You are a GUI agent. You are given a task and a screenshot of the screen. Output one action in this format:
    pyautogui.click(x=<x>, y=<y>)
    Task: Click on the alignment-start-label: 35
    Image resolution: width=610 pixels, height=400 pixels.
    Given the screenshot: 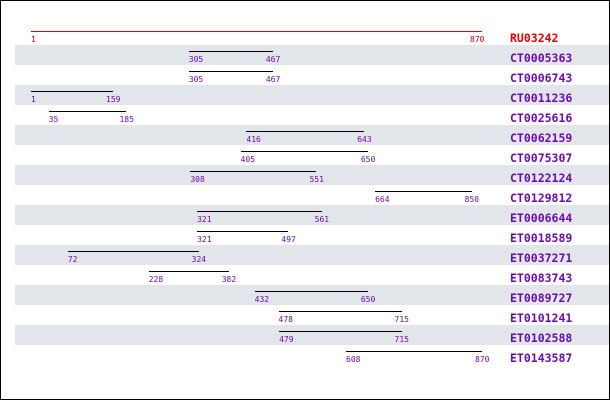 What is the action you would take?
    pyautogui.click(x=53, y=119)
    